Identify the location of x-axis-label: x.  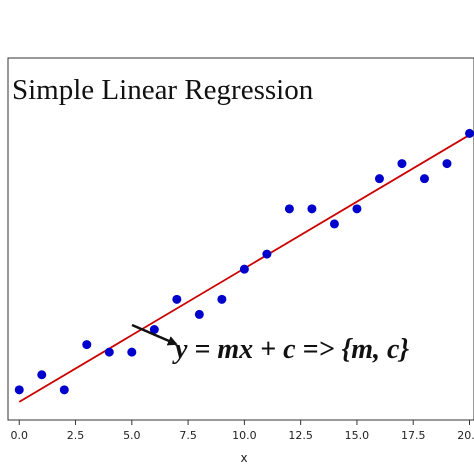
(243, 458).